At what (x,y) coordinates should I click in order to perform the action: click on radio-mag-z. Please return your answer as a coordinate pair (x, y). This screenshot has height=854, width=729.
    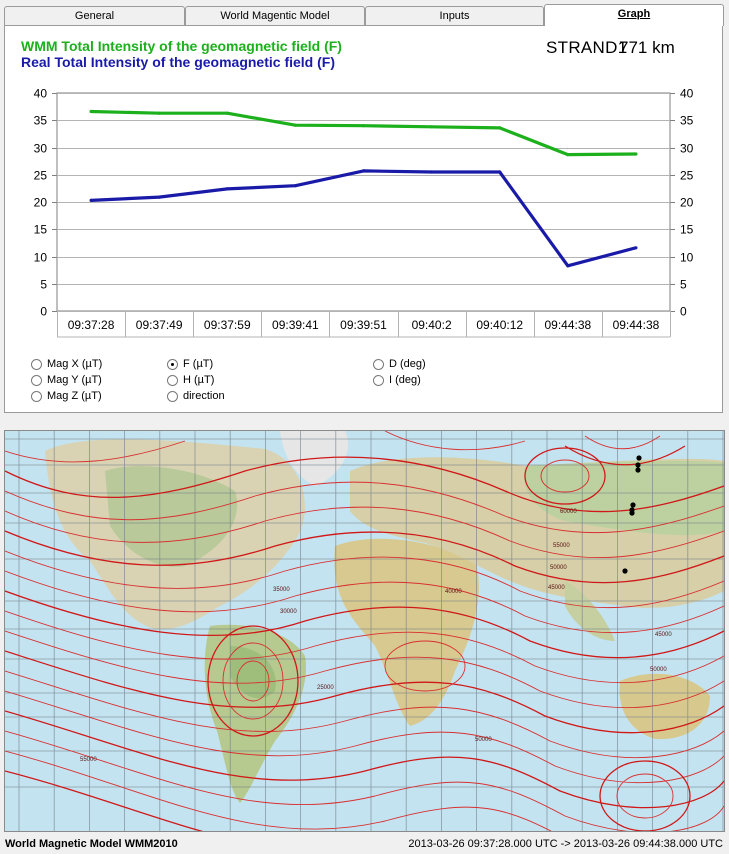
    Looking at the image, I should click on (36, 396).